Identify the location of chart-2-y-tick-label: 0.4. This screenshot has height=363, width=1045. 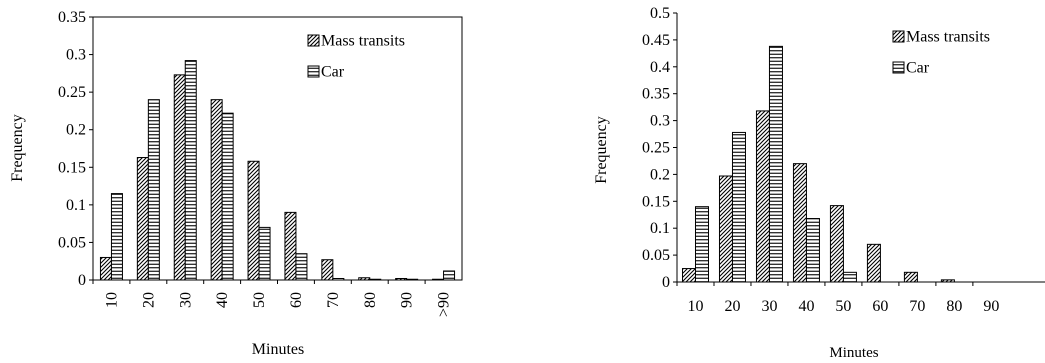
(660, 67).